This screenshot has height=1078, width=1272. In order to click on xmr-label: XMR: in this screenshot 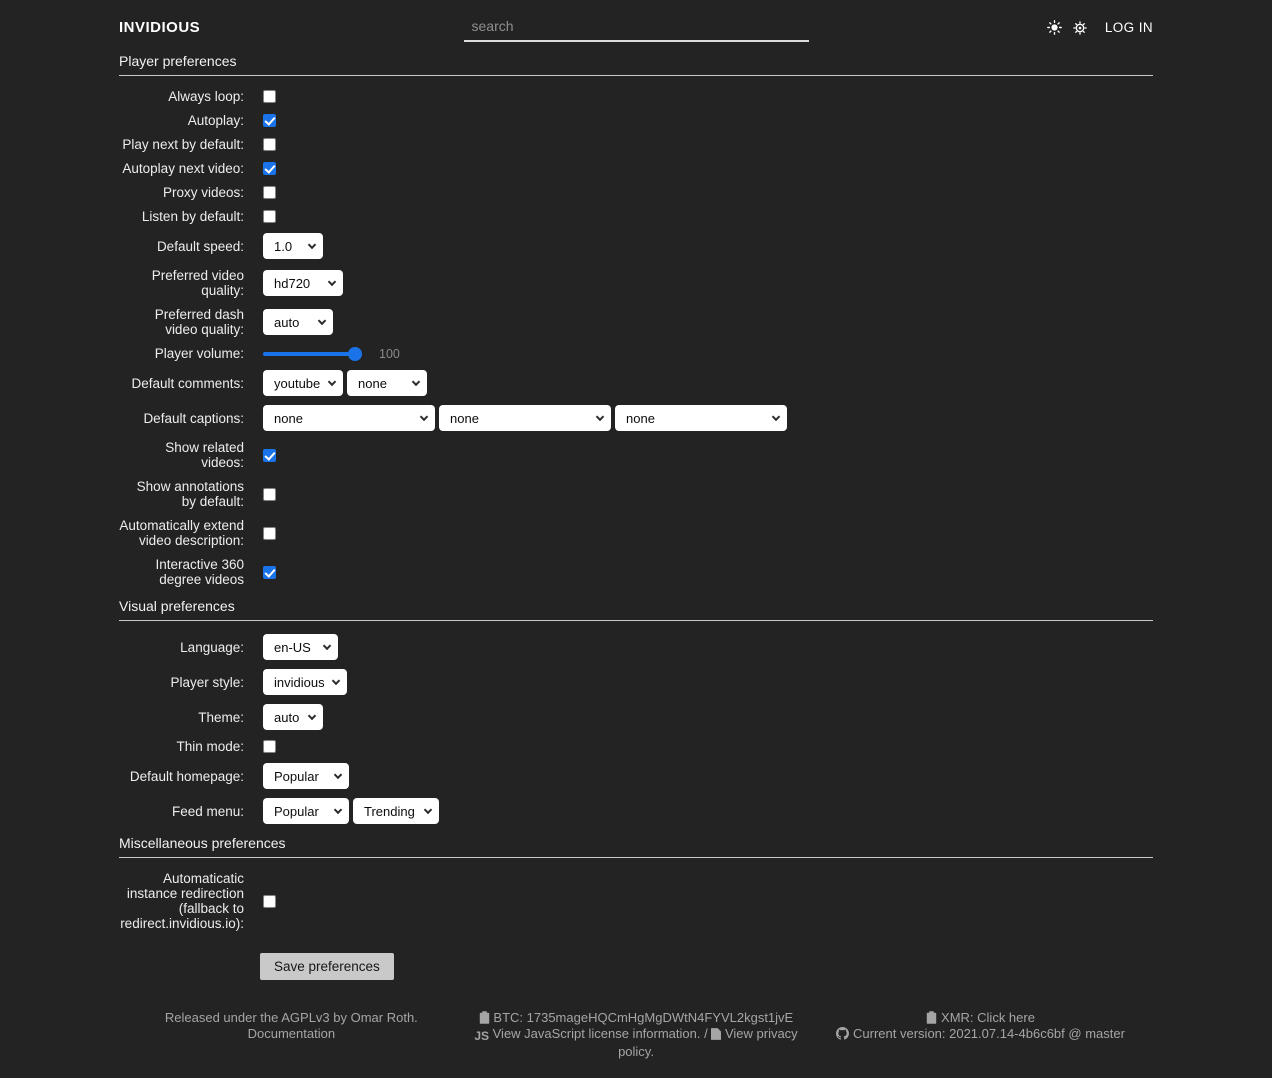, I will do `click(959, 1017)`.